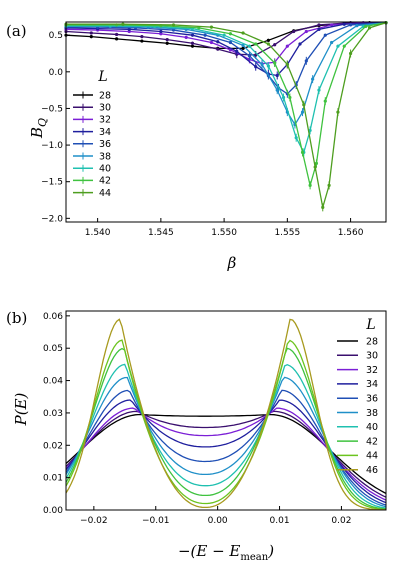  I want to click on legend-b-entry: 28, so click(357, 341).